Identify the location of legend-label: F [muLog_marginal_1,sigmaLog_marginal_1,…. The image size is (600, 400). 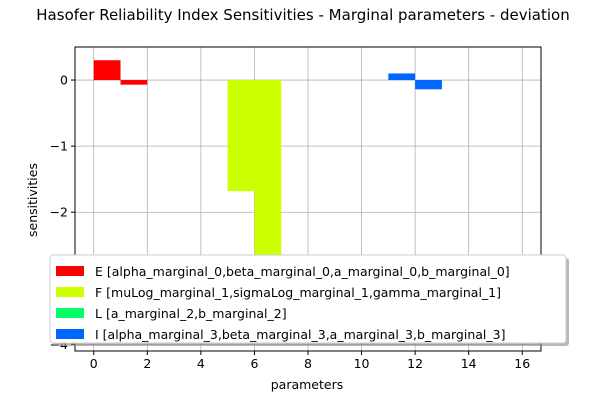
(298, 292).